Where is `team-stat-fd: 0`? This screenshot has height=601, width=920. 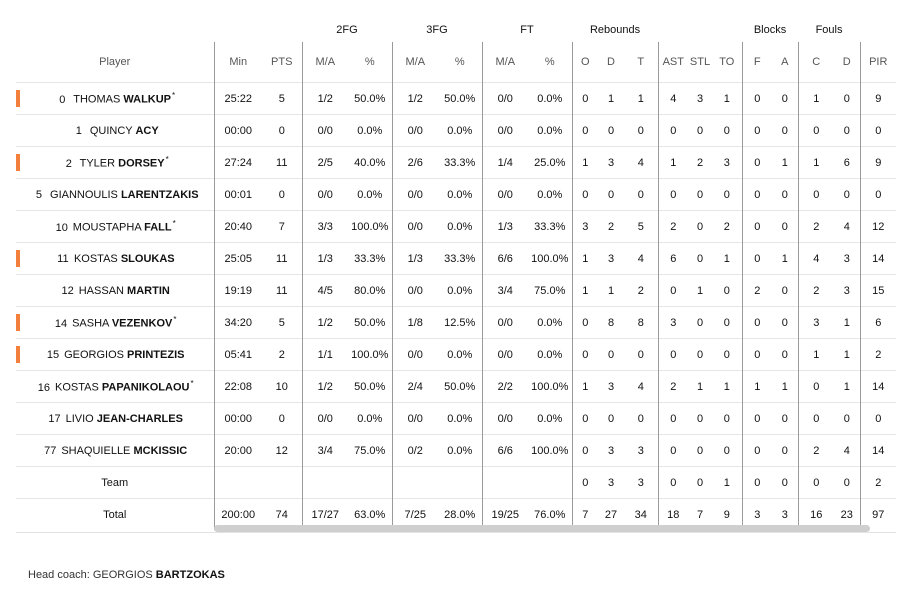
team-stat-fd: 0 is located at coordinates (847, 482).